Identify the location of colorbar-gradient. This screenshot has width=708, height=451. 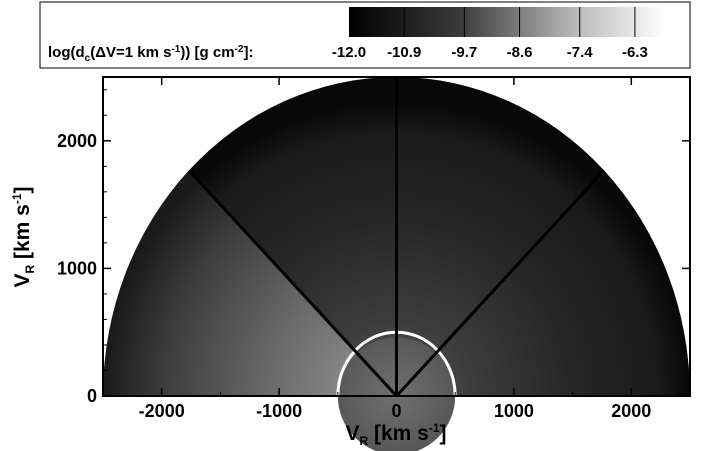
(507, 22).